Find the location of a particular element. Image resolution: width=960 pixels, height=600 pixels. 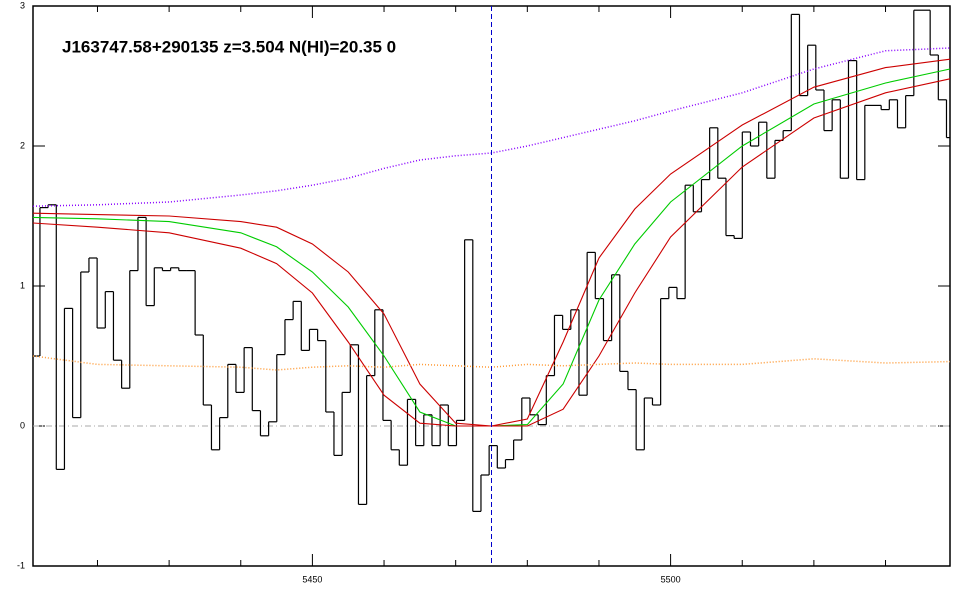

chart-title: J163747.58+290135 z=3.504 N(HI)=20.35 0 is located at coordinates (229, 46).